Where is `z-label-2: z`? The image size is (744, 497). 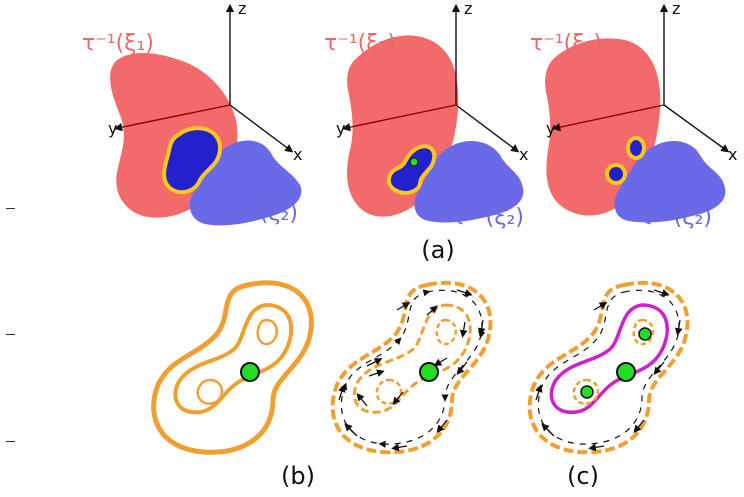
z-label-2: z is located at coordinates (468, 9).